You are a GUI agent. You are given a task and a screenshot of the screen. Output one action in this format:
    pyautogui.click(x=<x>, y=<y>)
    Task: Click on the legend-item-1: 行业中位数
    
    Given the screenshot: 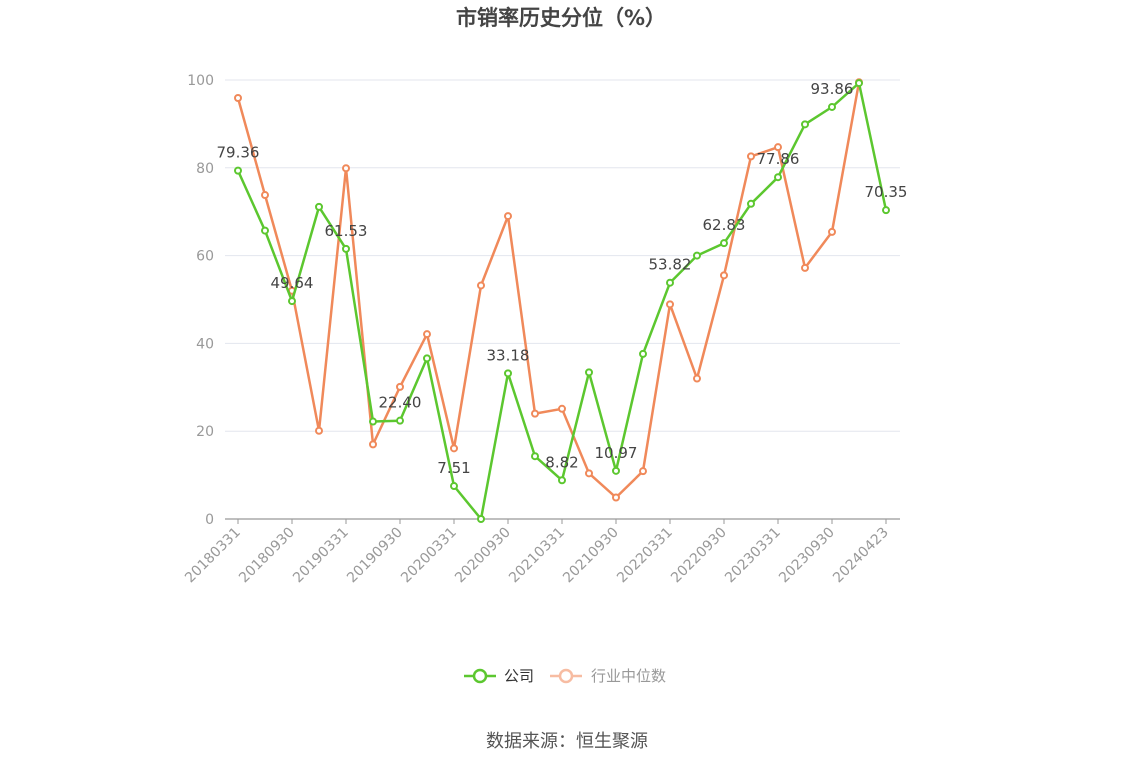 What is the action you would take?
    pyautogui.click(x=608, y=676)
    